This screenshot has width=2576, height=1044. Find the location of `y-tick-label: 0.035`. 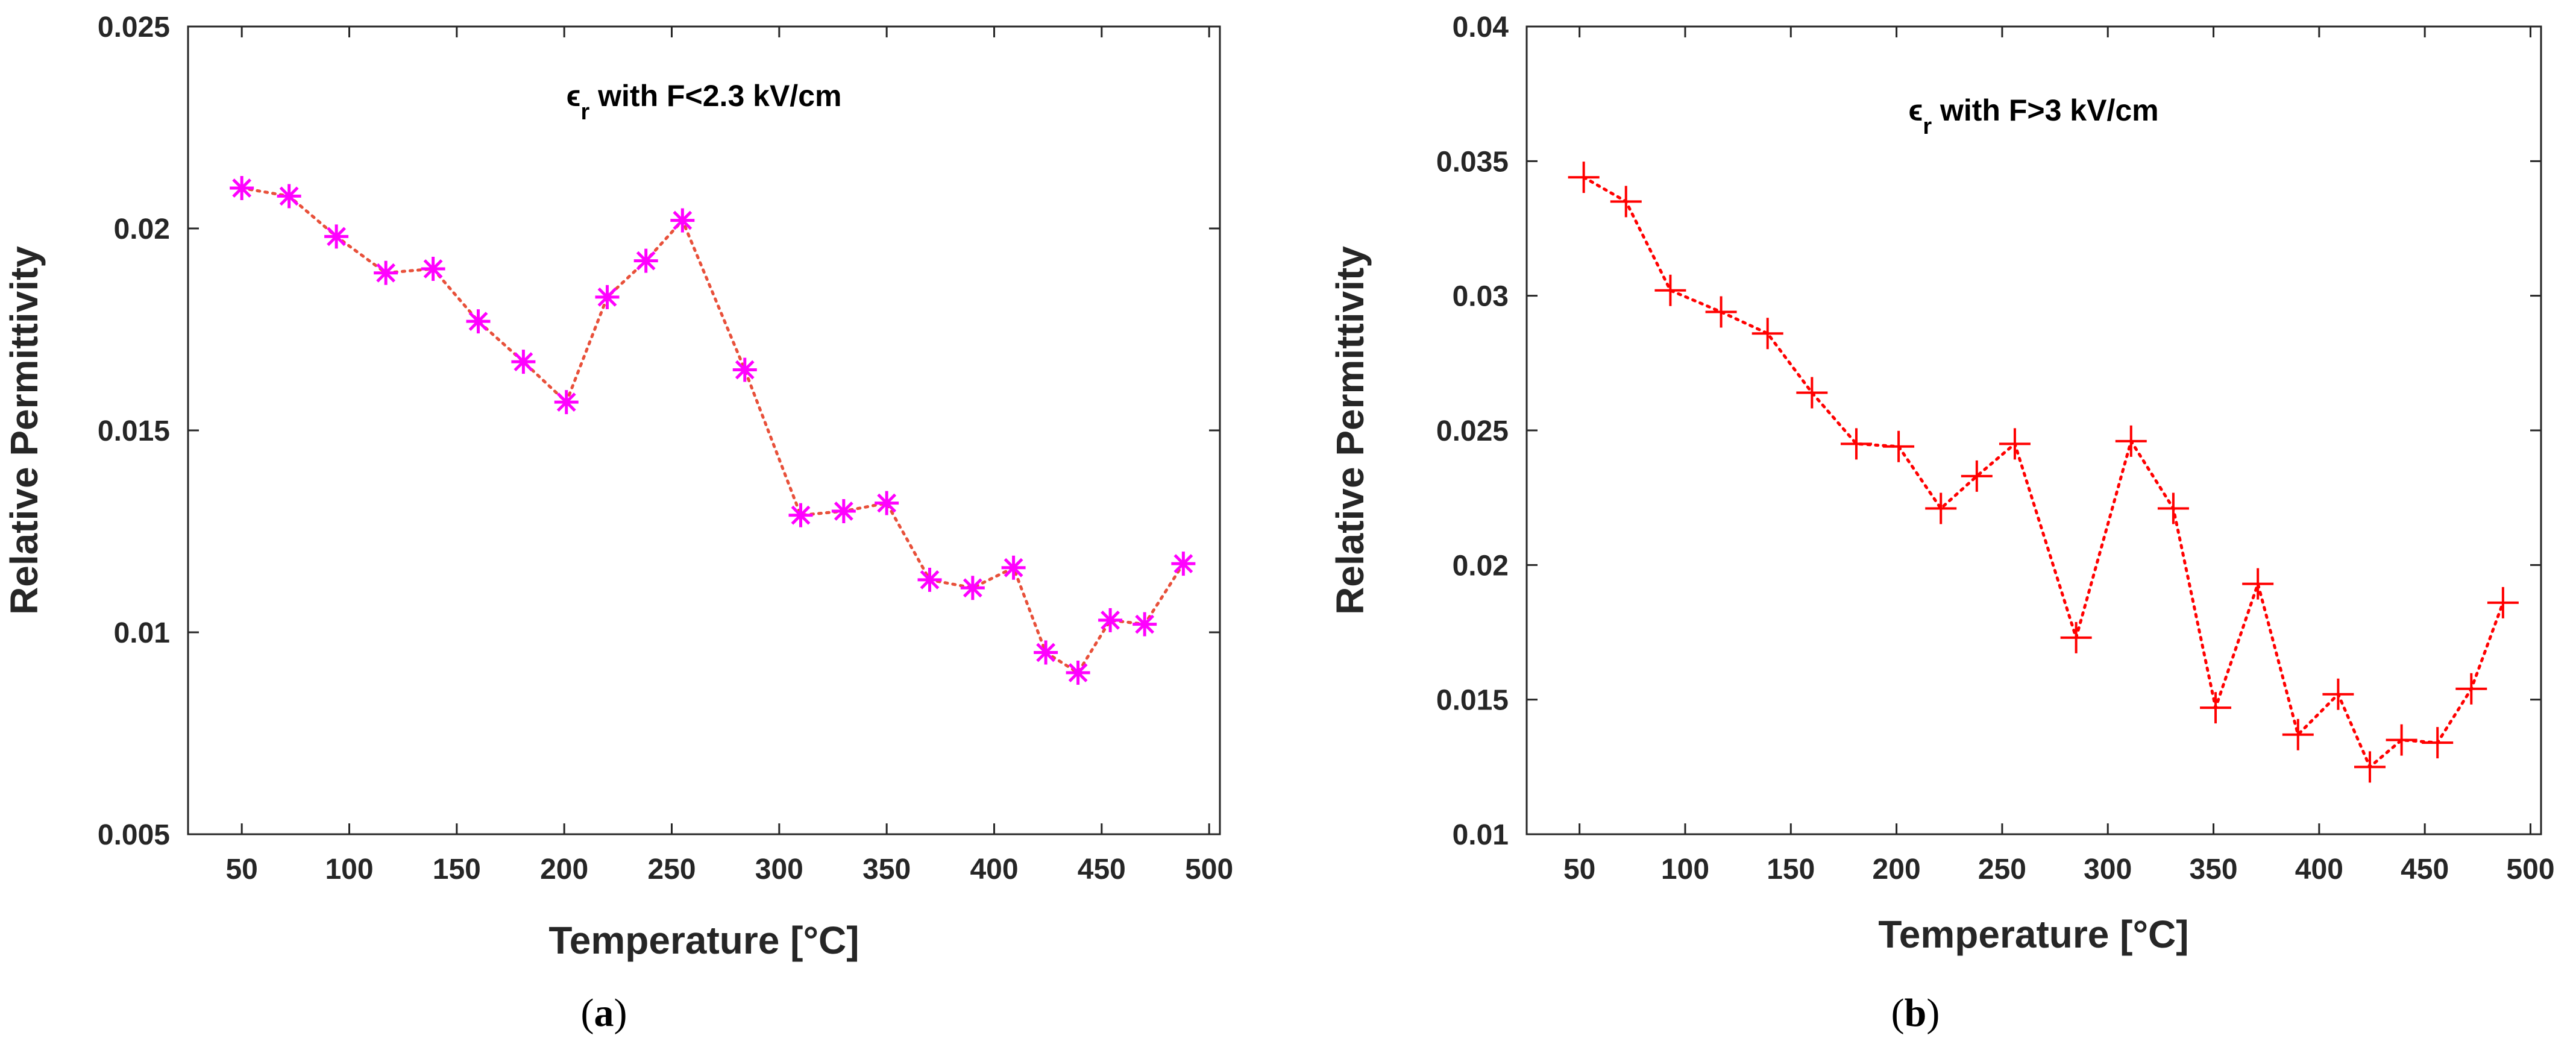

y-tick-label: 0.035 is located at coordinates (1472, 162).